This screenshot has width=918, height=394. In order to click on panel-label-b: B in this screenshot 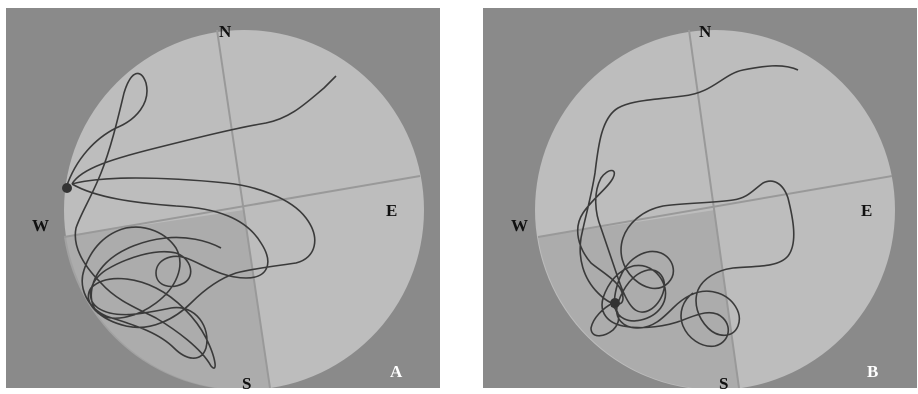, I will do `click(873, 371)`.